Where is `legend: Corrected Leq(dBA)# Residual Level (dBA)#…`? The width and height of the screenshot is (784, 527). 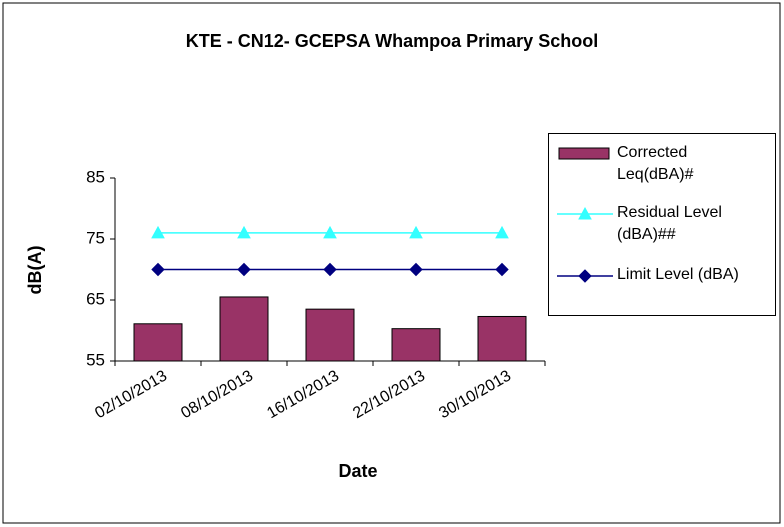 legend: Corrected Leq(dBA)# Residual Level (dBA)#… is located at coordinates (662, 224).